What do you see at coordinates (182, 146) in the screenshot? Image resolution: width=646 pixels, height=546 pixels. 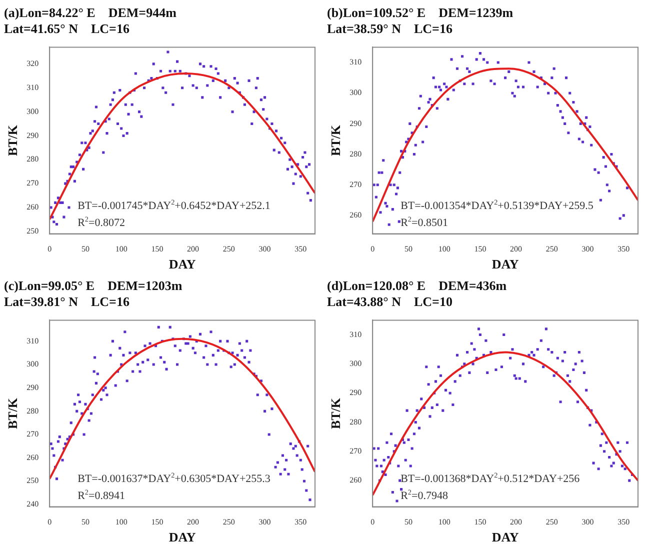 I see `line-series` at bounding box center [182, 146].